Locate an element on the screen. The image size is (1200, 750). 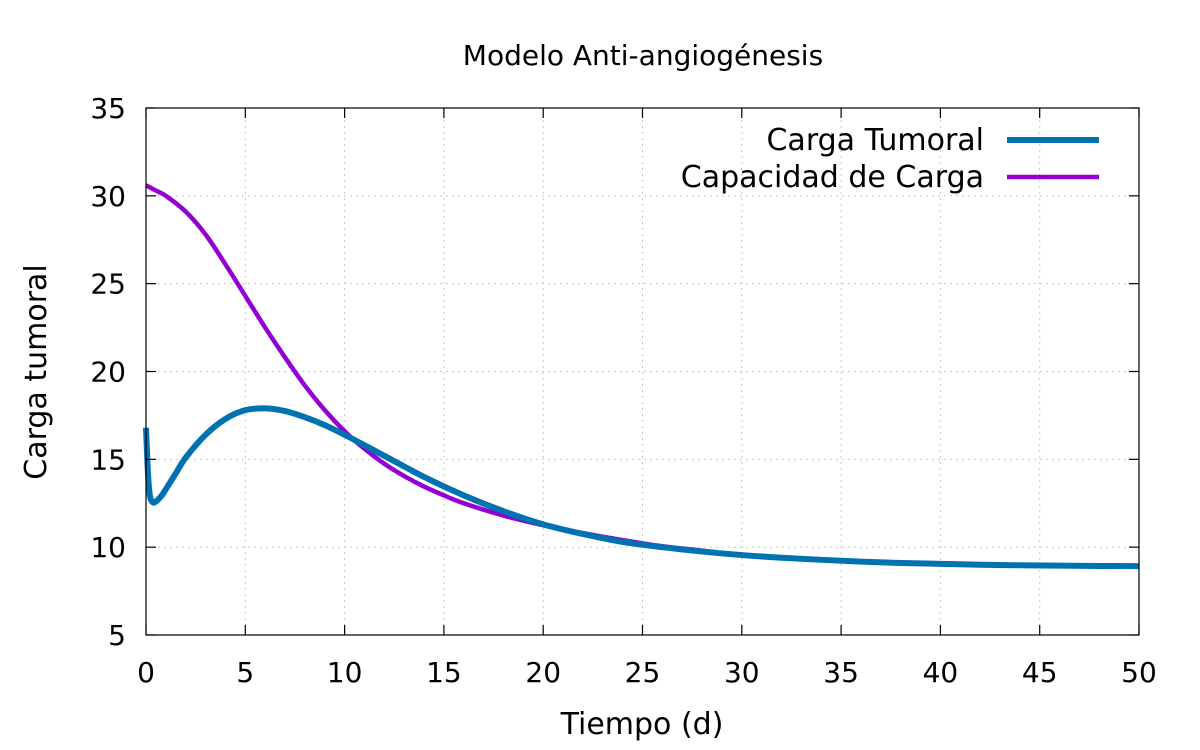
x-tick-label: 20 is located at coordinates (543, 672).